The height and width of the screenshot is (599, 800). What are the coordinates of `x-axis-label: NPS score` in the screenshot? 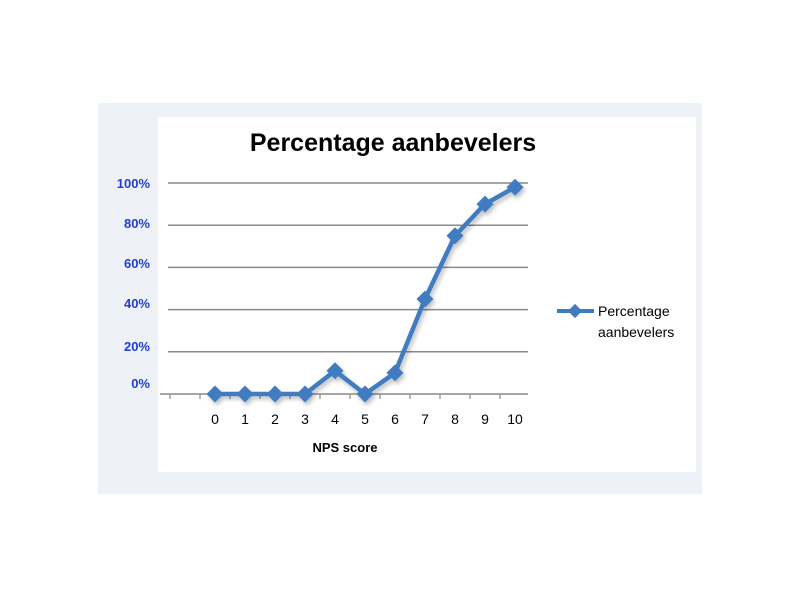 It's located at (344, 447).